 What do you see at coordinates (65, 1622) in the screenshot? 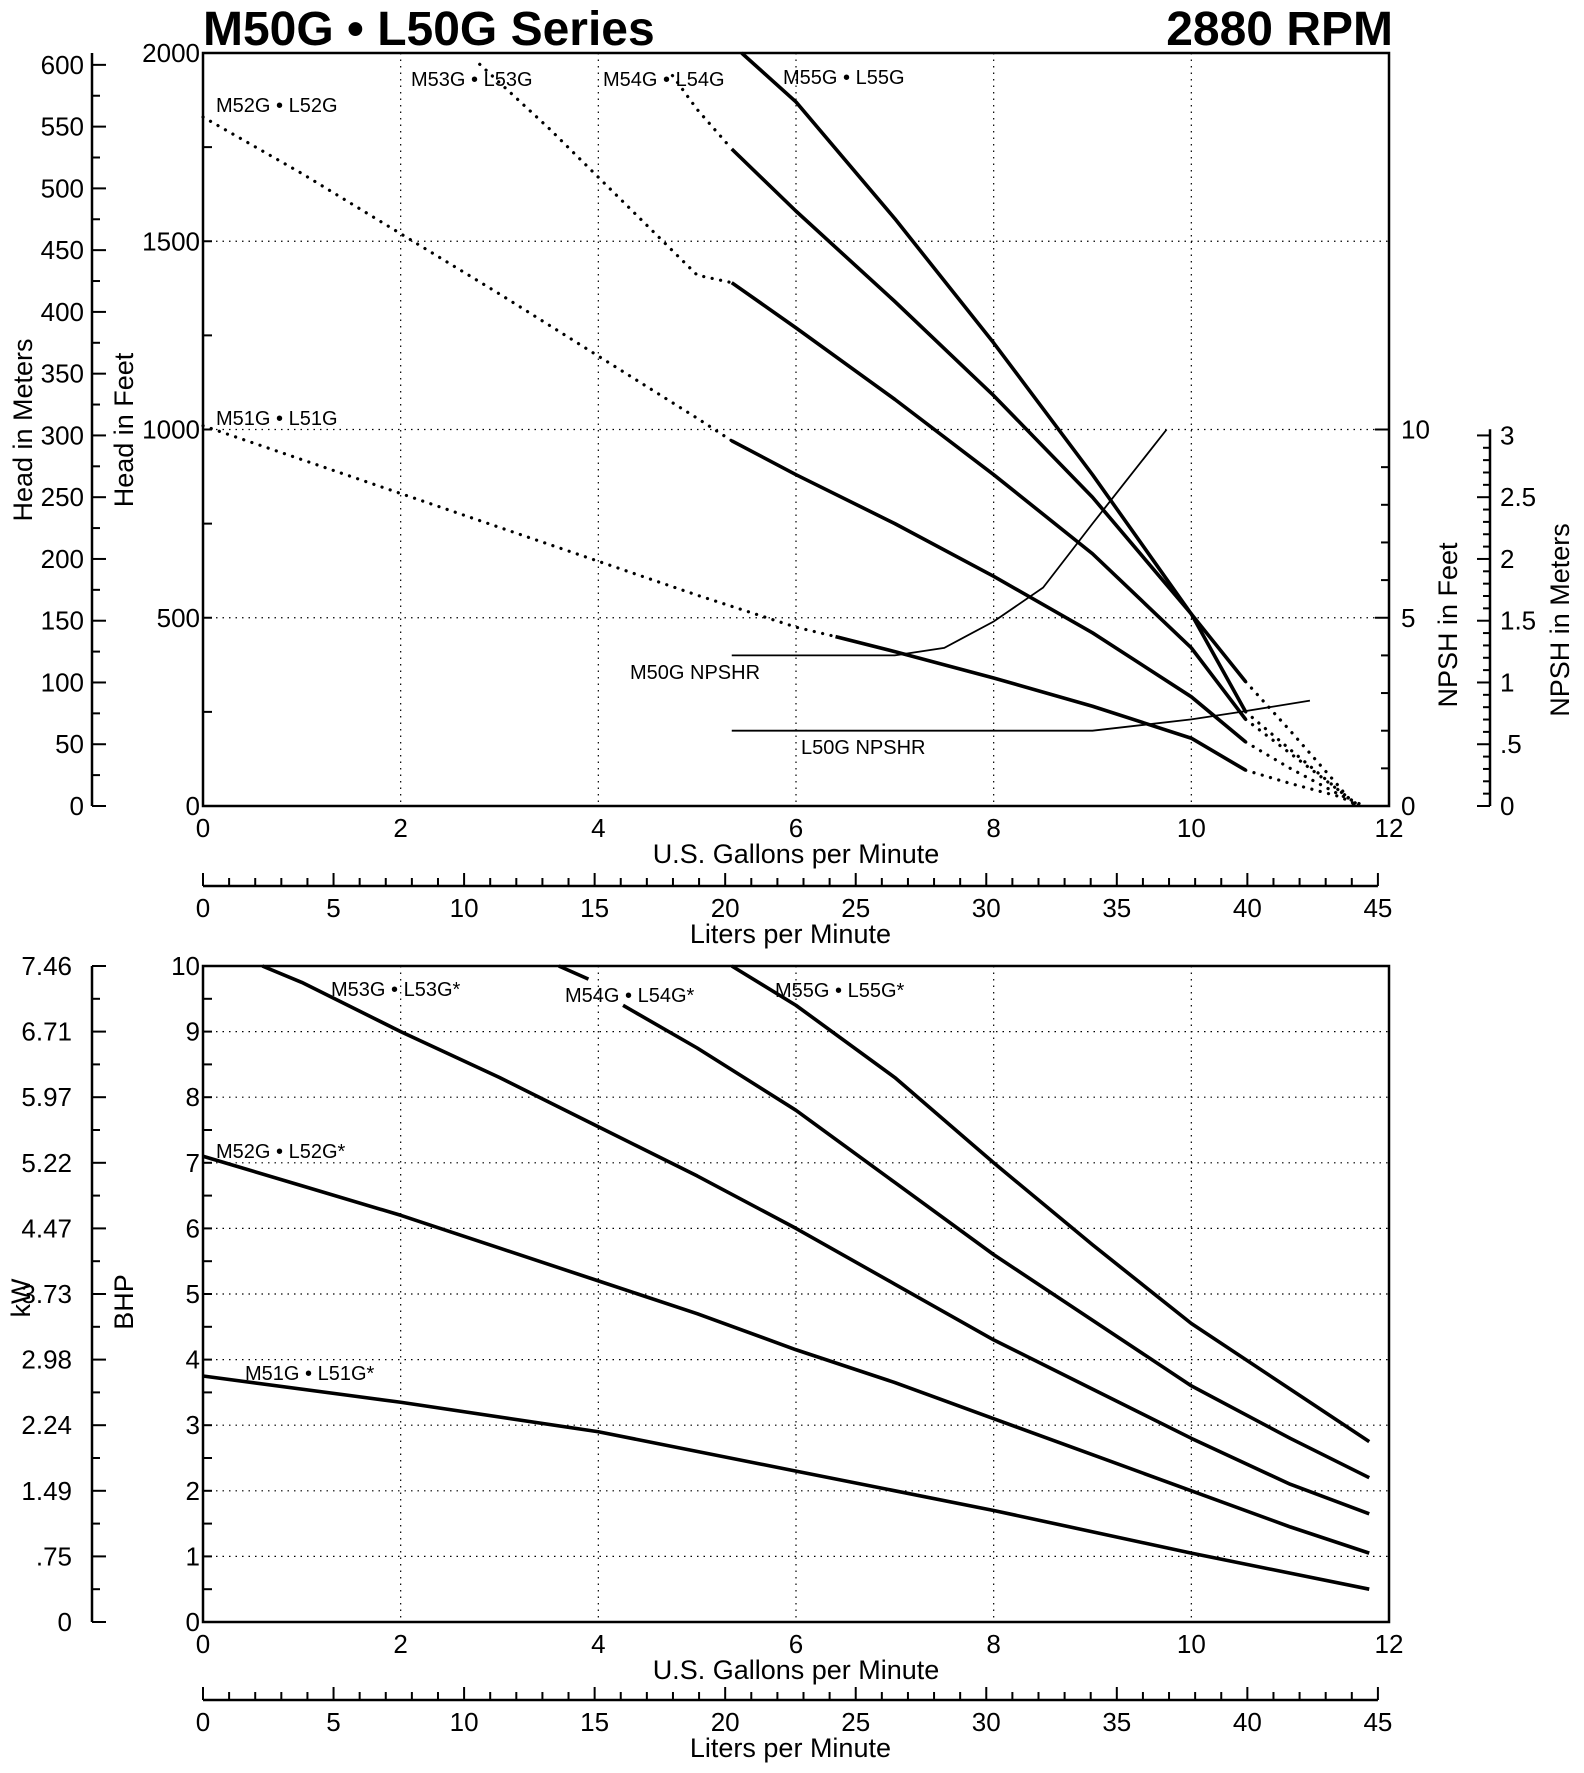
I see `kw-tick-label: 0` at bounding box center [65, 1622].